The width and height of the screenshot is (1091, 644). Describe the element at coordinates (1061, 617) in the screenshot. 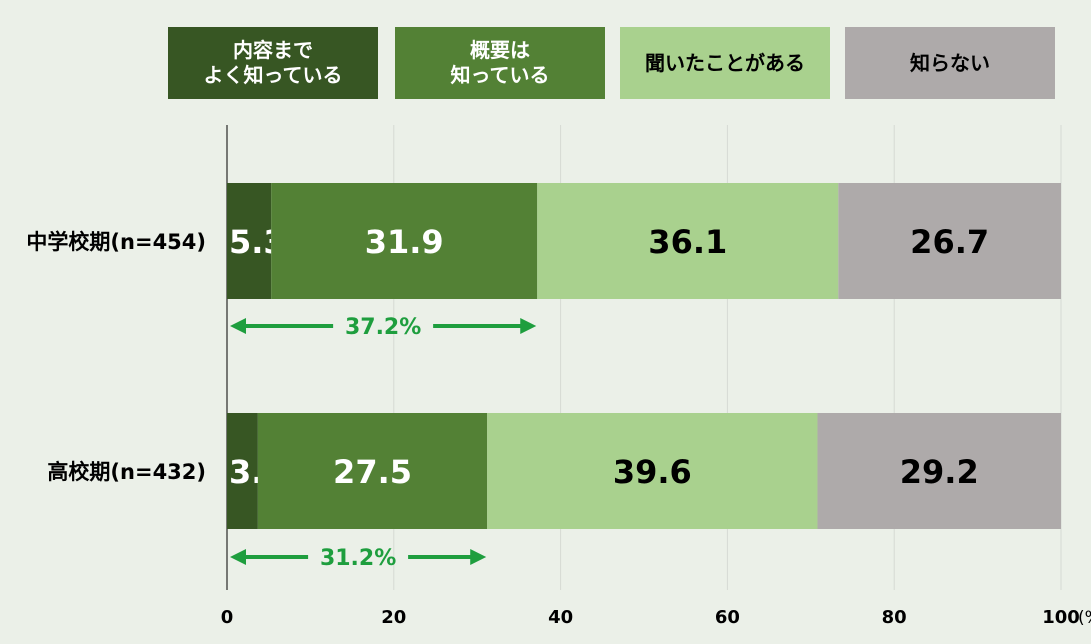

I see `x-tick-label: 100` at that location.